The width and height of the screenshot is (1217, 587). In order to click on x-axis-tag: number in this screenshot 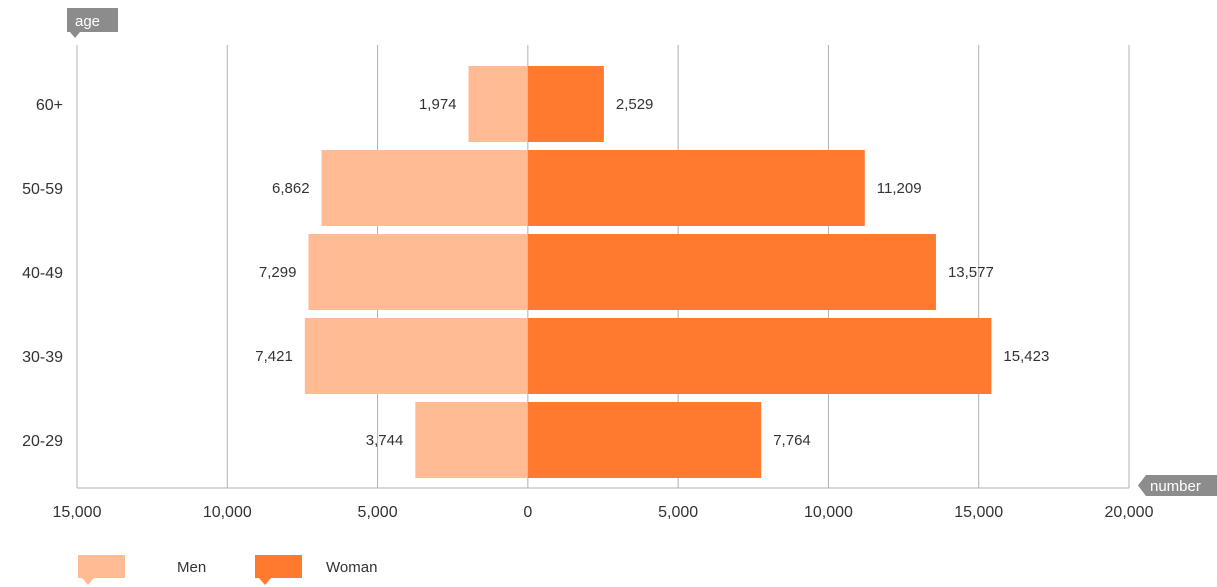, I will do `click(1177, 485)`.